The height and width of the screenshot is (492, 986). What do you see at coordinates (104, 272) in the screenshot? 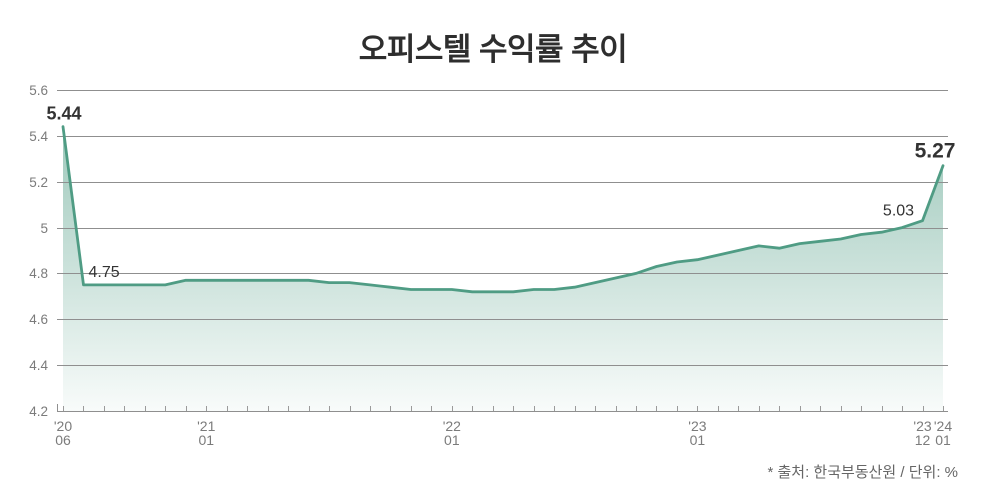
I see `data-label: 4.75` at bounding box center [104, 272].